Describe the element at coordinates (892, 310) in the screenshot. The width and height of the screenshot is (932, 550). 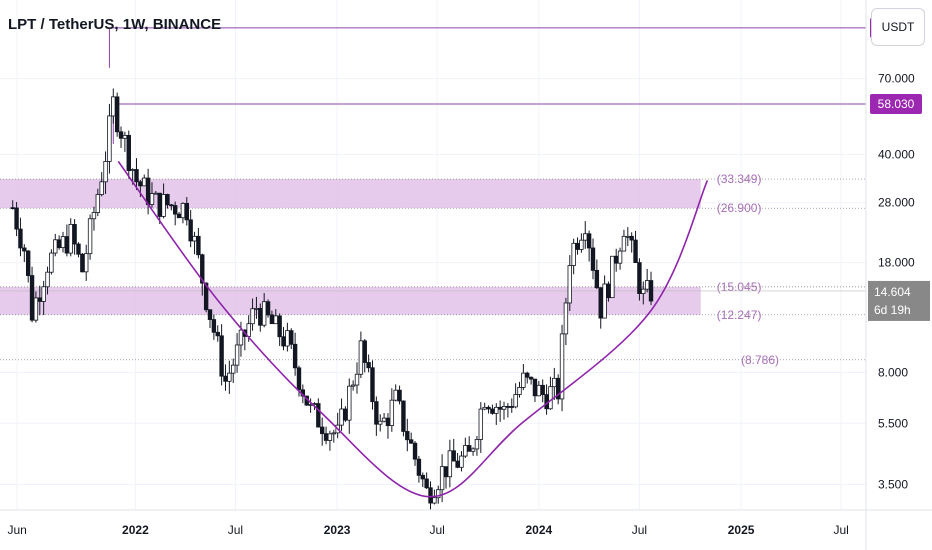
I see `countdown-label: 6d 19h` at that location.